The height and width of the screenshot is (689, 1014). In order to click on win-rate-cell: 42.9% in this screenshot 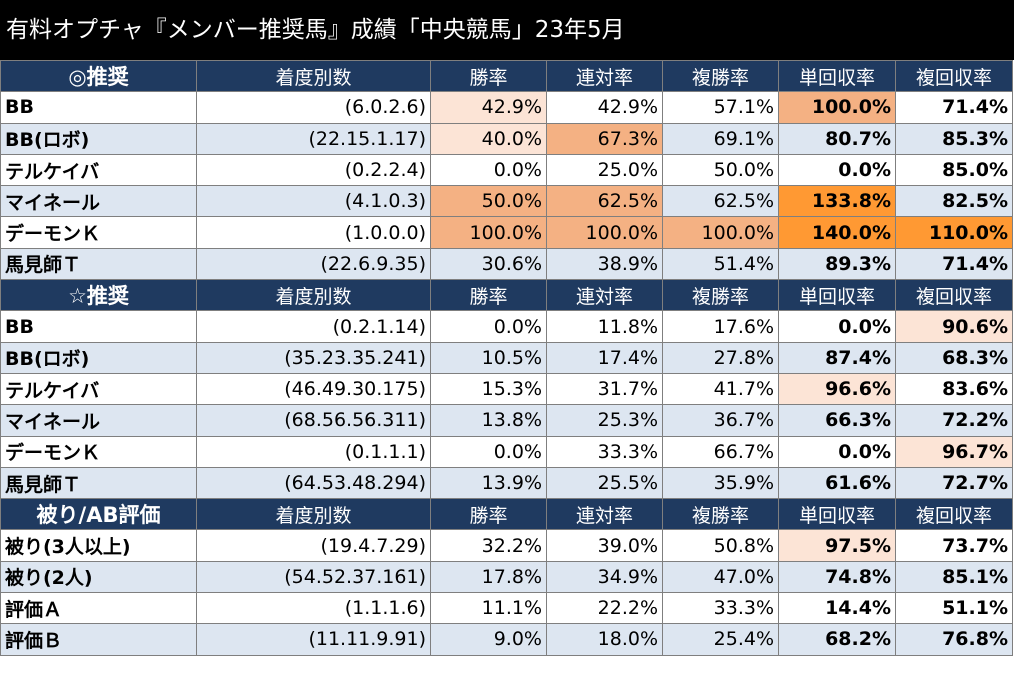, I will do `click(488, 107)`.